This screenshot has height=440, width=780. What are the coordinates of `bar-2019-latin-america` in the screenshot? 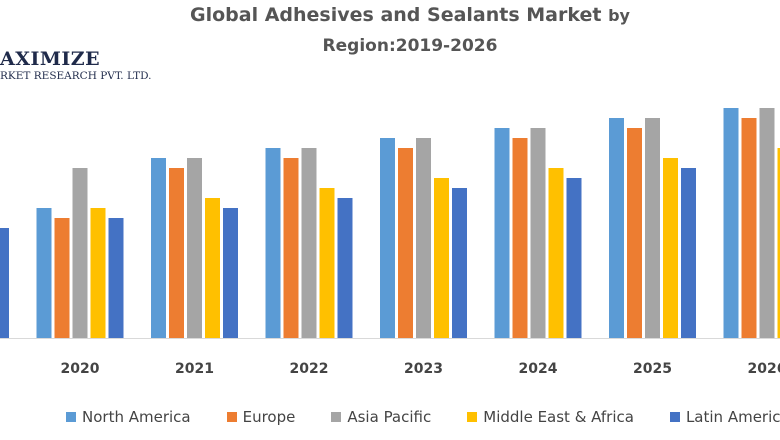 It's located at (4, 283).